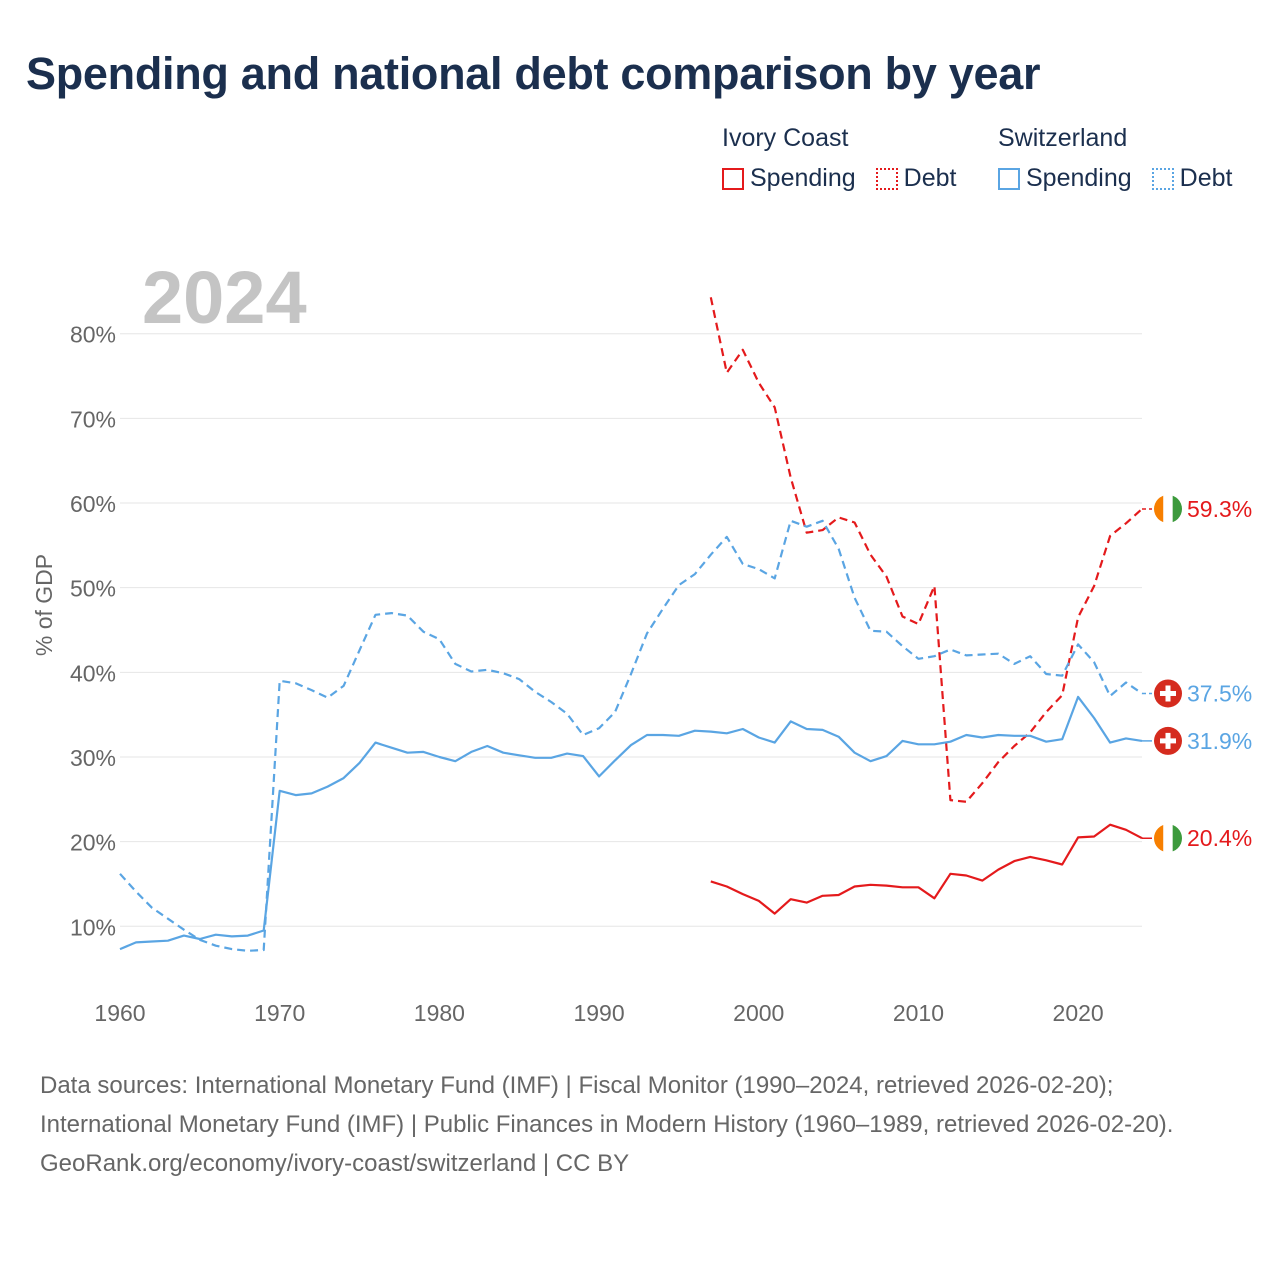 The height and width of the screenshot is (1280, 1280). What do you see at coordinates (1219, 838) in the screenshot?
I see `end-value-label: 20.4%` at bounding box center [1219, 838].